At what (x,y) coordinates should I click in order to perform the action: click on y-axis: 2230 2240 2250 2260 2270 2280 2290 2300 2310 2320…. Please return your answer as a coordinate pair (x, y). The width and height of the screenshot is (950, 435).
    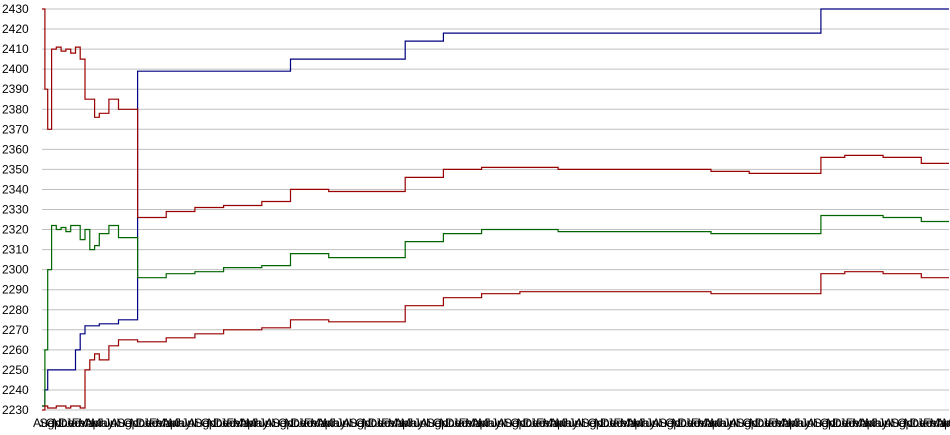
    Looking at the image, I should click on (15, 209).